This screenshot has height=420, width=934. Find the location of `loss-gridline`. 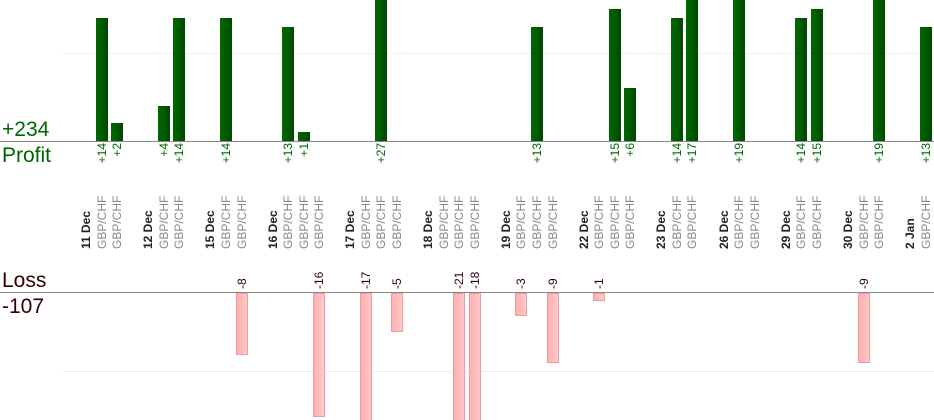

loss-gridline is located at coordinates (498, 371).